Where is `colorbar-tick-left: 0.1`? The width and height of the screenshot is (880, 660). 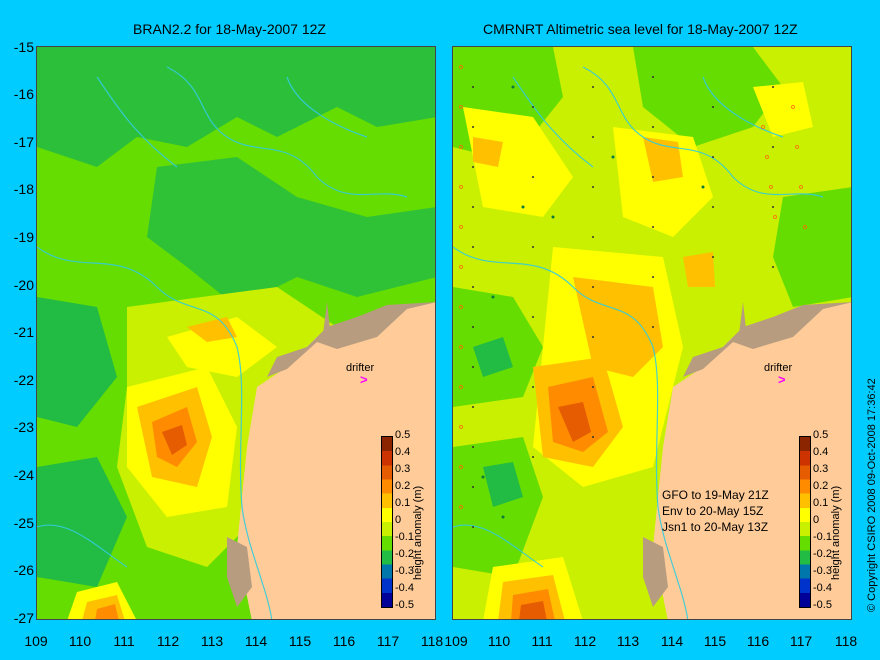 colorbar-tick-left: 0.1 is located at coordinates (403, 503).